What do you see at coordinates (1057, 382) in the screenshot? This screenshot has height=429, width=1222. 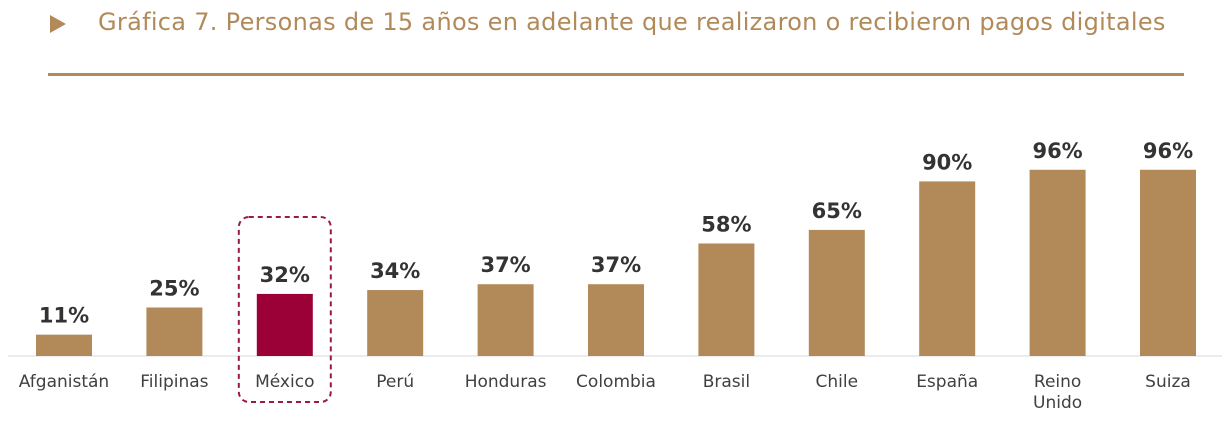 I see `x-tick-label: Reino` at bounding box center [1057, 382].